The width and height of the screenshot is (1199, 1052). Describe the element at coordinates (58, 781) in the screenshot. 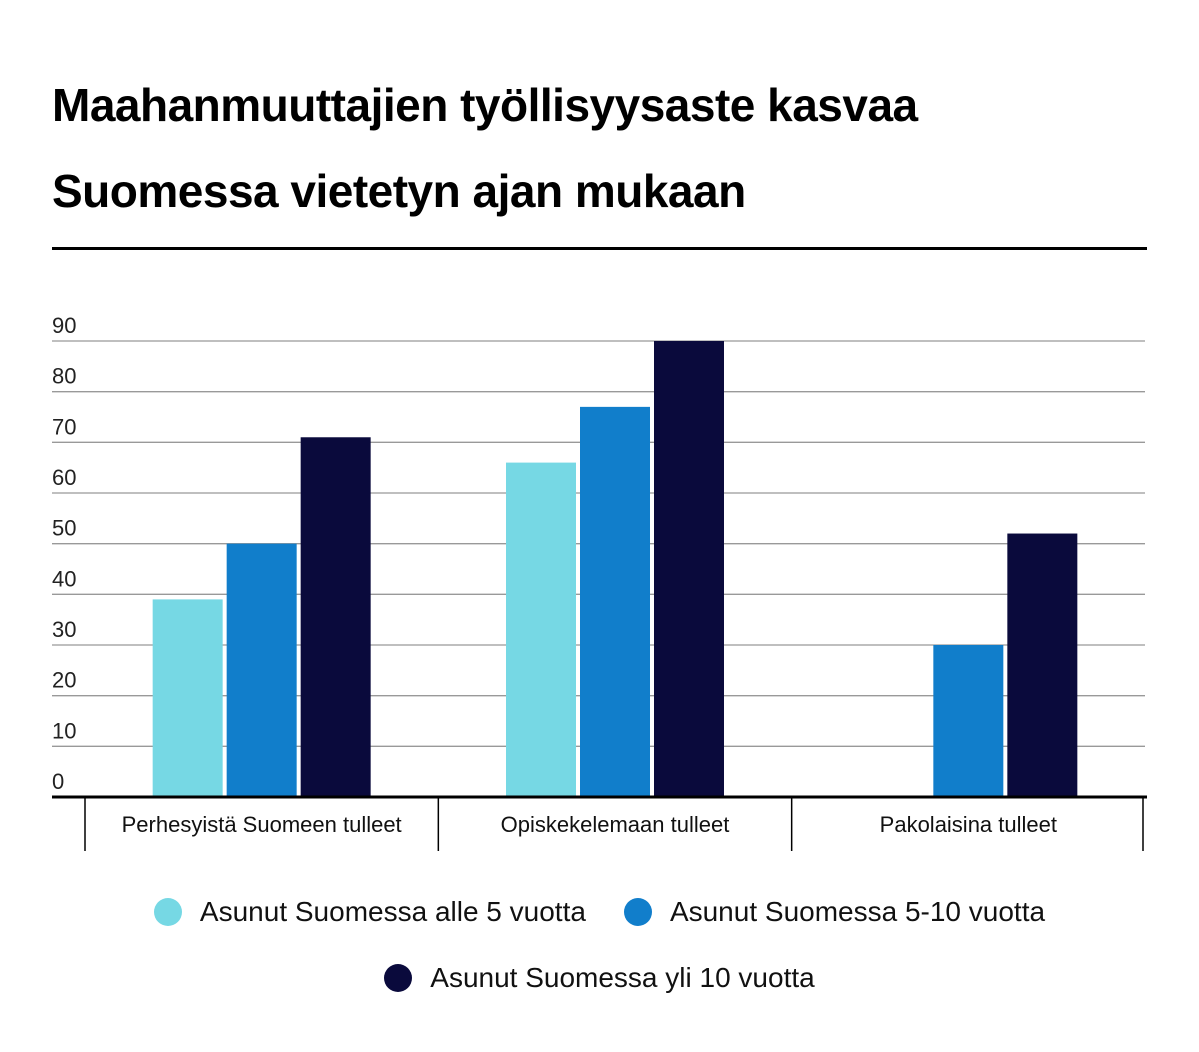

I see `y-tick-label: 0` at that location.